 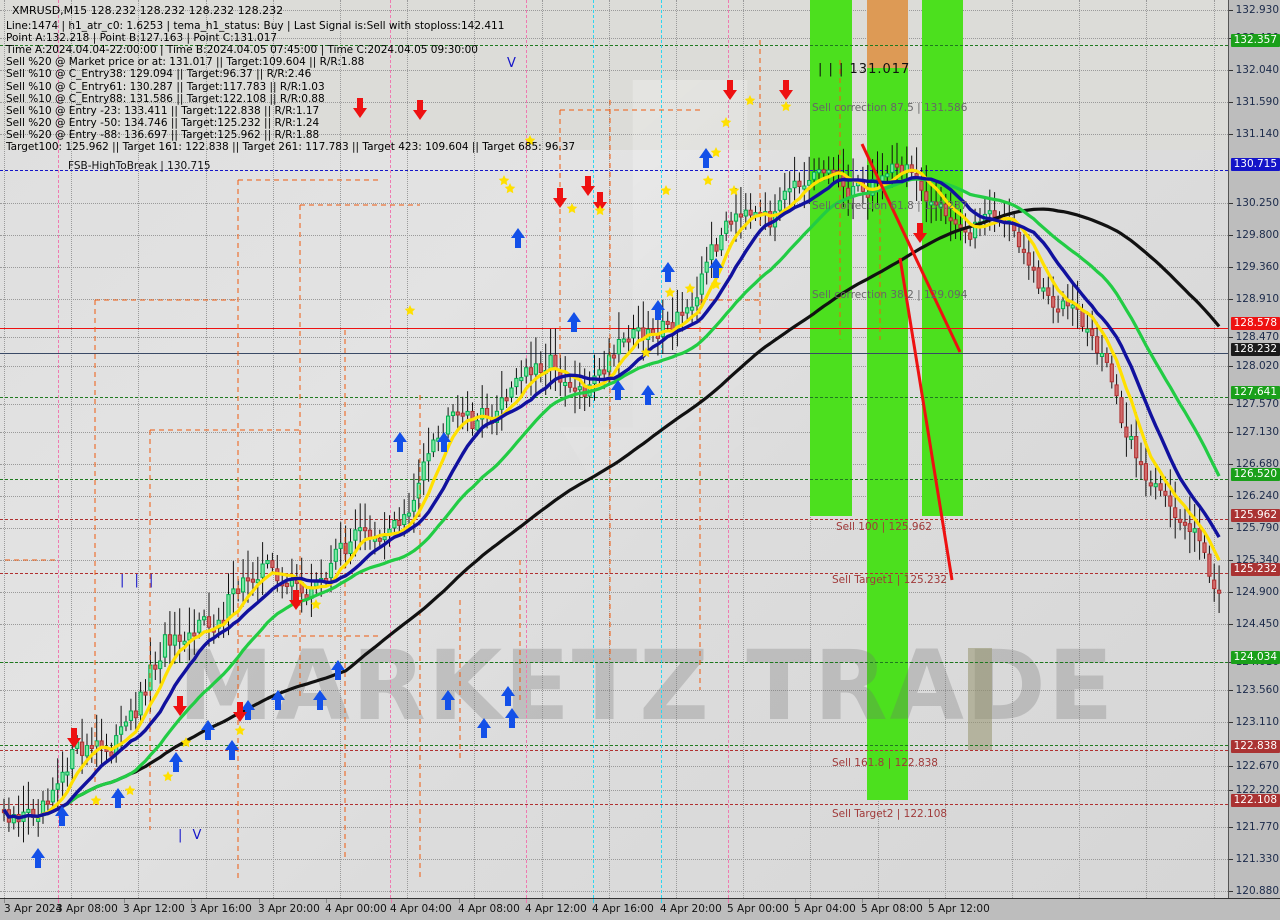 I want to click on time-label-11: 5 Apr 00:00, so click(x=758, y=909).